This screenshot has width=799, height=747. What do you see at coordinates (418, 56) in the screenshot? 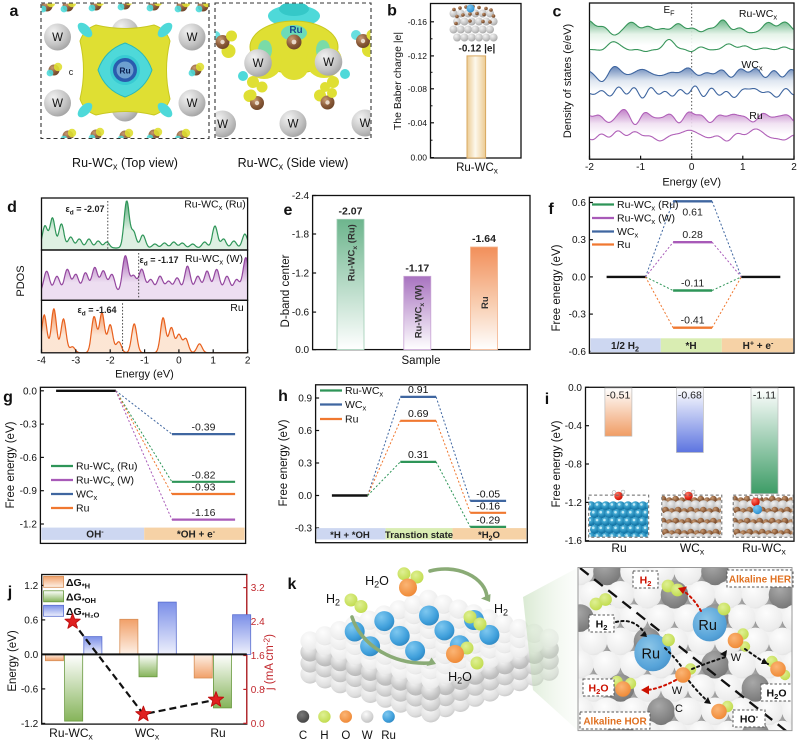
I see `svg-text: -0.12` at bounding box center [418, 56].